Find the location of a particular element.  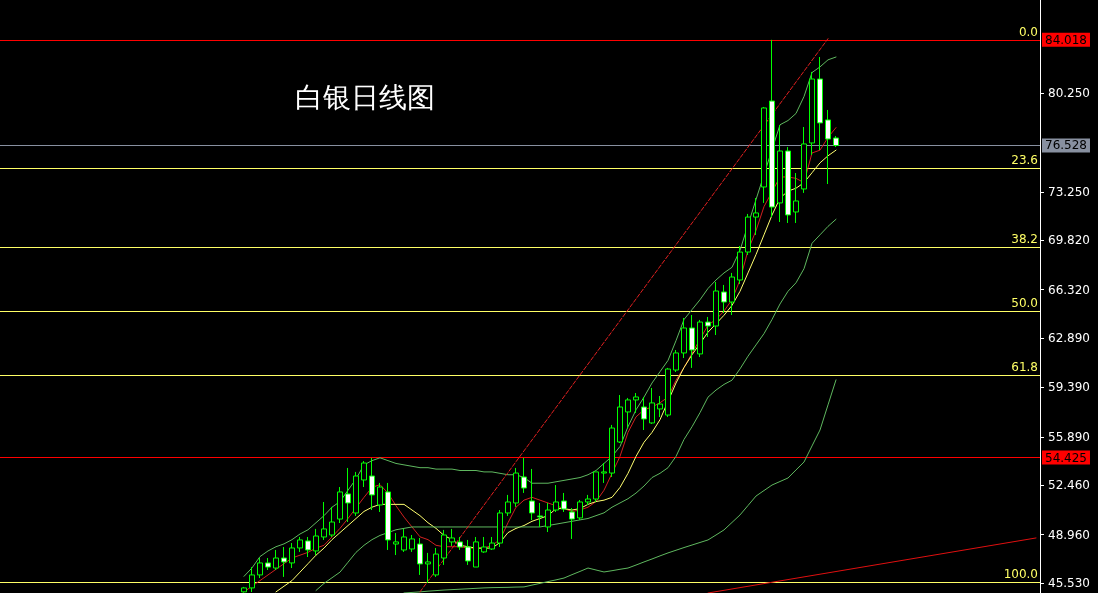

annotation: 23.6 is located at coordinates (1024, 159).